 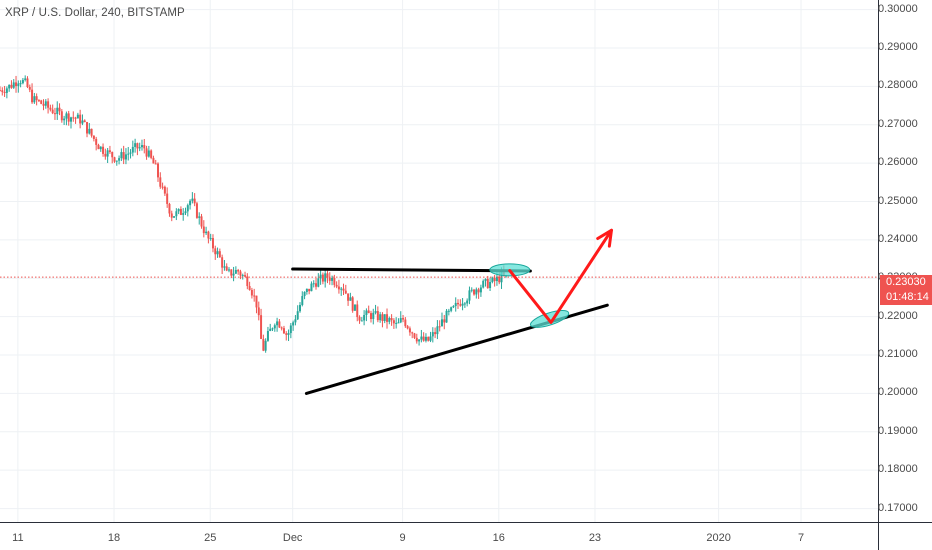 I want to click on y-tick-label: 0.30000, so click(x=898, y=8).